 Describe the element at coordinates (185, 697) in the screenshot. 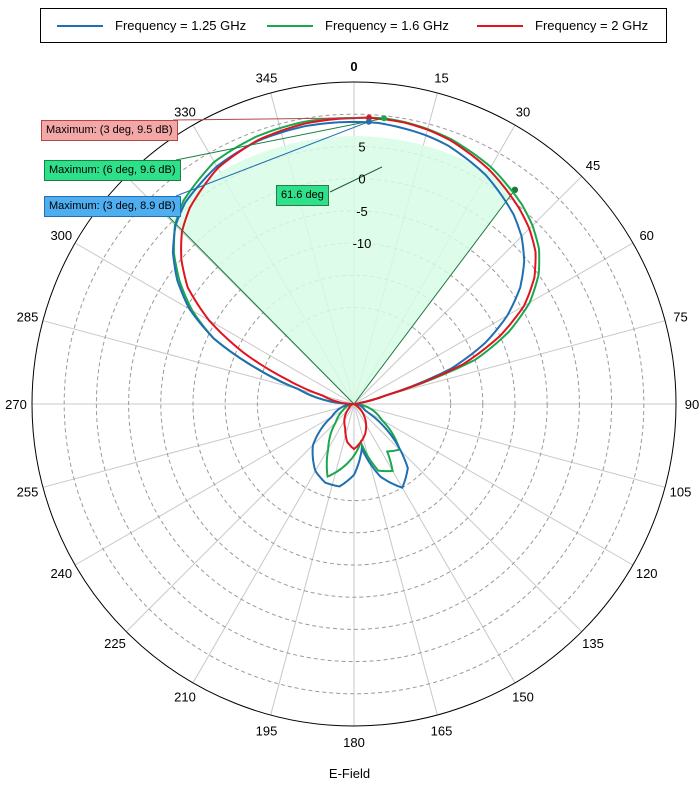

I see `angle-tick-210: 210` at that location.